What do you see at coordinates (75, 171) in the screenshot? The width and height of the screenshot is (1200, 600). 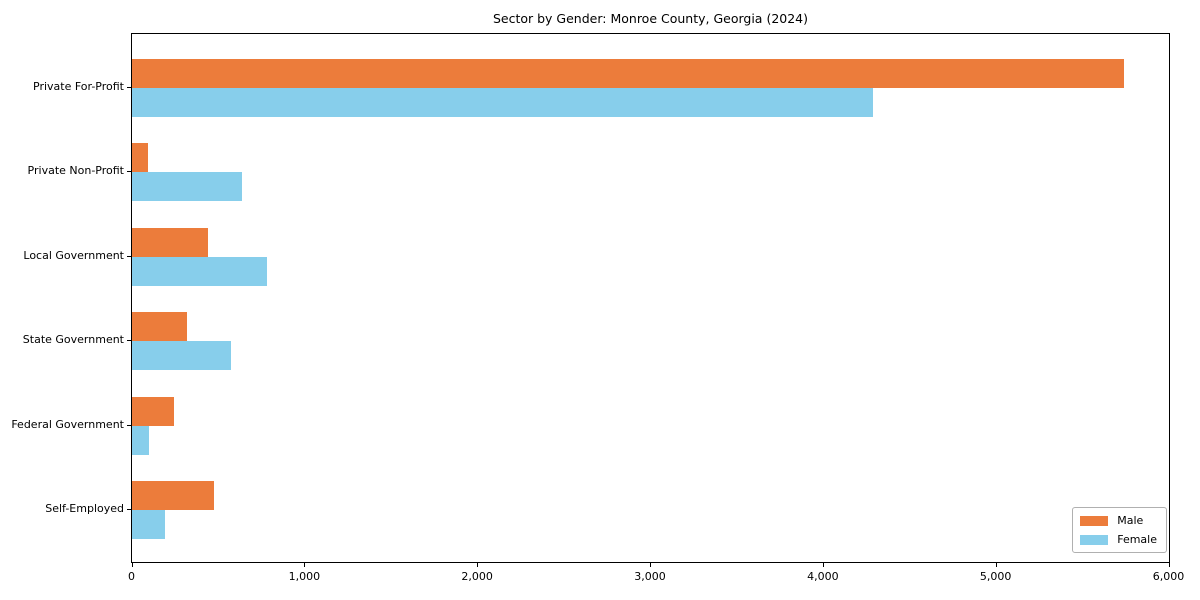 I see `y-axis-label-1: Private Non-Profit` at bounding box center [75, 171].